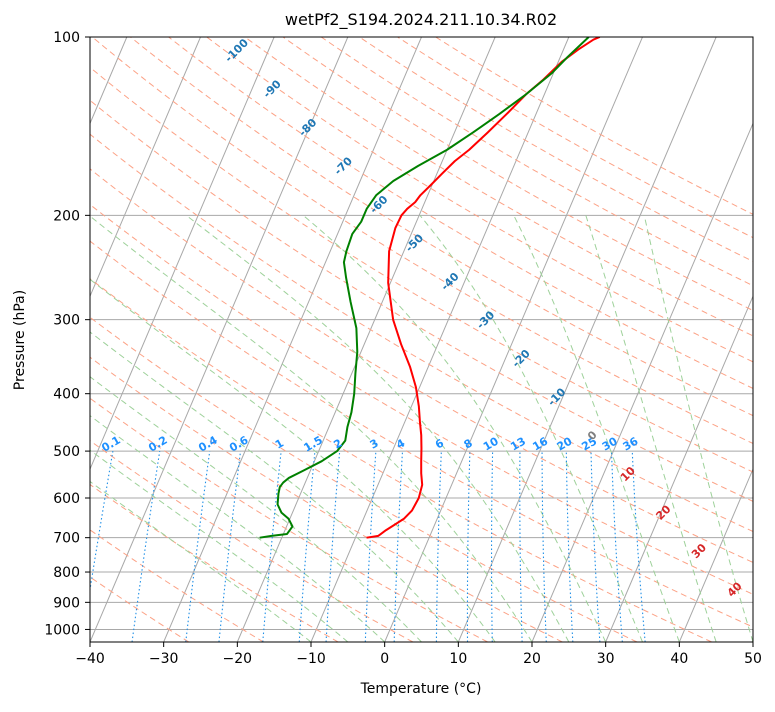  Describe the element at coordinates (66, 539) in the screenshot. I see `y-tick-label: 700` at that location.